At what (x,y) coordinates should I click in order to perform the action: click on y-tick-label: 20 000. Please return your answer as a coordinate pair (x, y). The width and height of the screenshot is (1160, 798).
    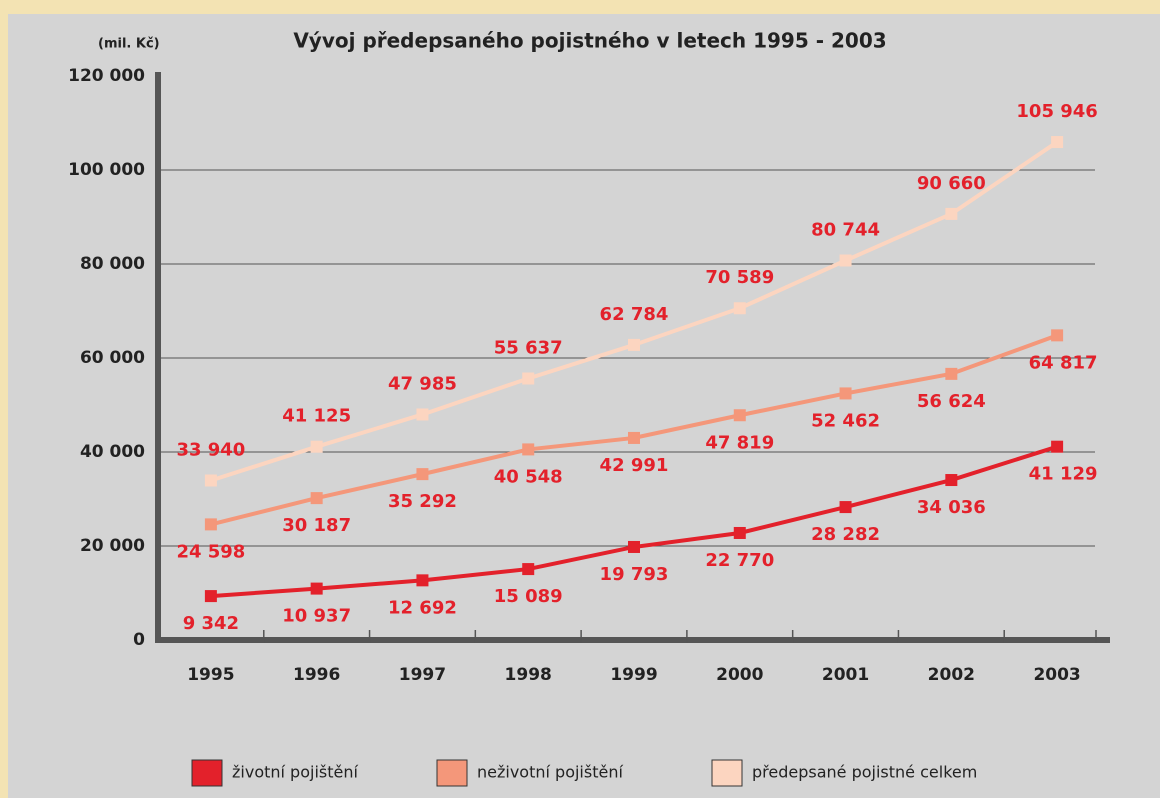
    Looking at the image, I should click on (112, 546).